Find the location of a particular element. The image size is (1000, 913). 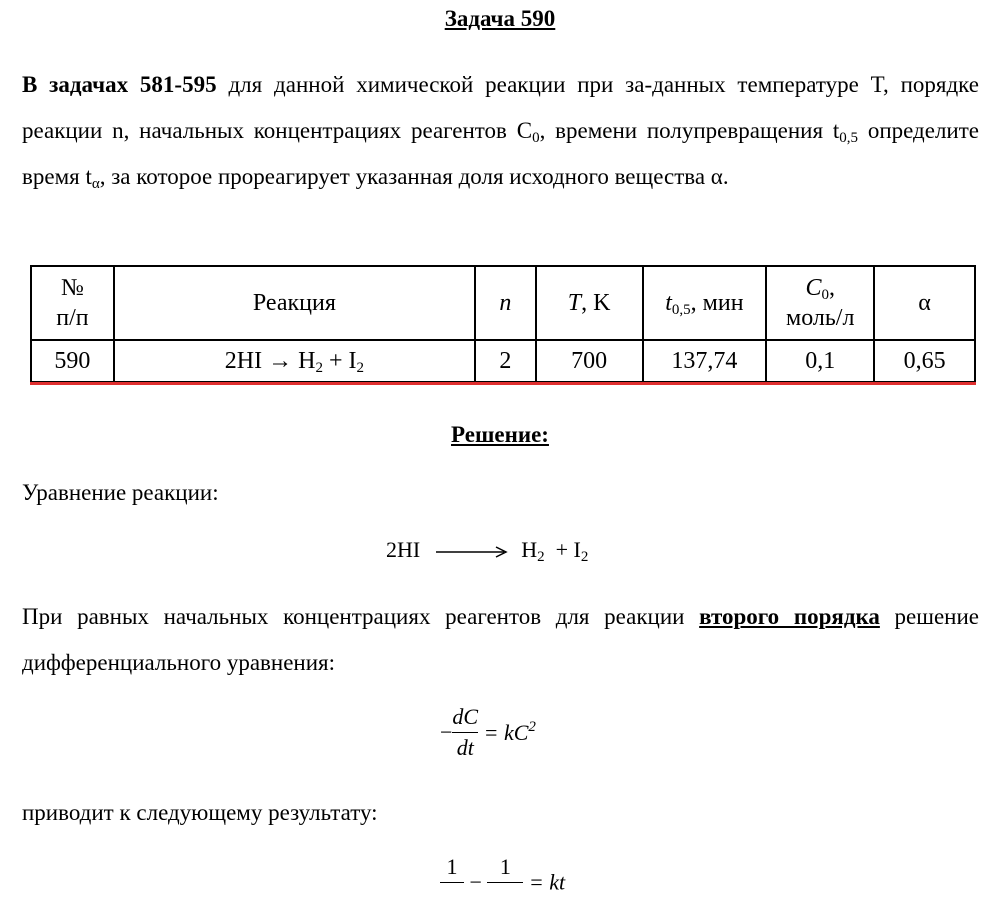

cell: Реакция is located at coordinates (294, 303).